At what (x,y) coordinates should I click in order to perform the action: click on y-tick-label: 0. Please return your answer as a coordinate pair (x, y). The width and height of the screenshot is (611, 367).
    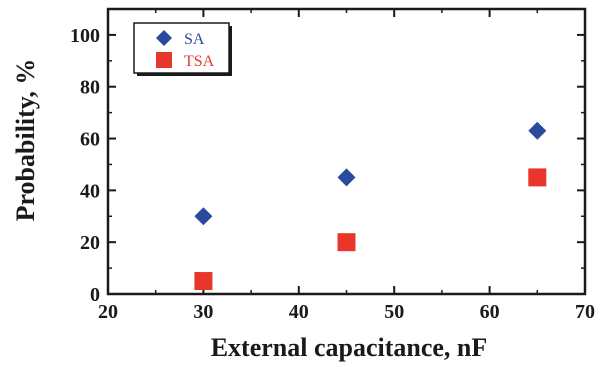
    Looking at the image, I should click on (95, 295).